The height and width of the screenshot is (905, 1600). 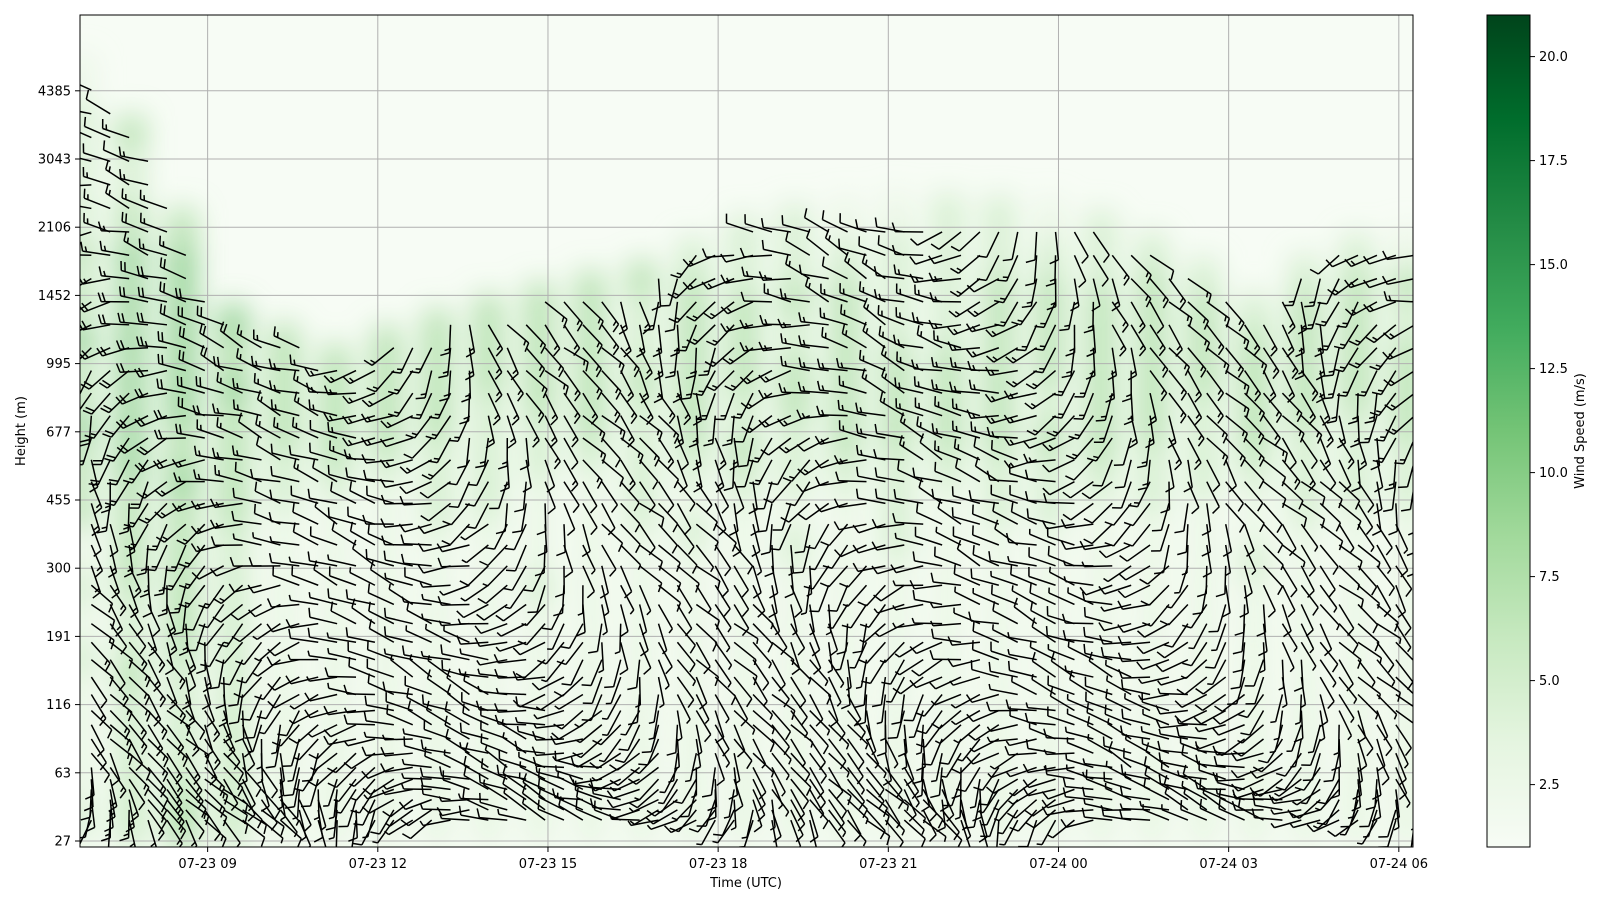 I want to click on y-tick-label: 300, so click(x=58, y=569).